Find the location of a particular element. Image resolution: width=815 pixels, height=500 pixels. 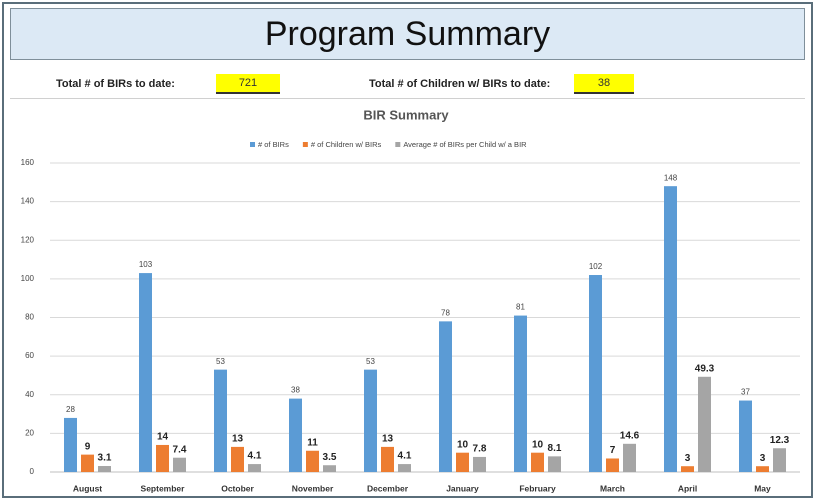

banner-title: Program Summary is located at coordinates (407, 34).